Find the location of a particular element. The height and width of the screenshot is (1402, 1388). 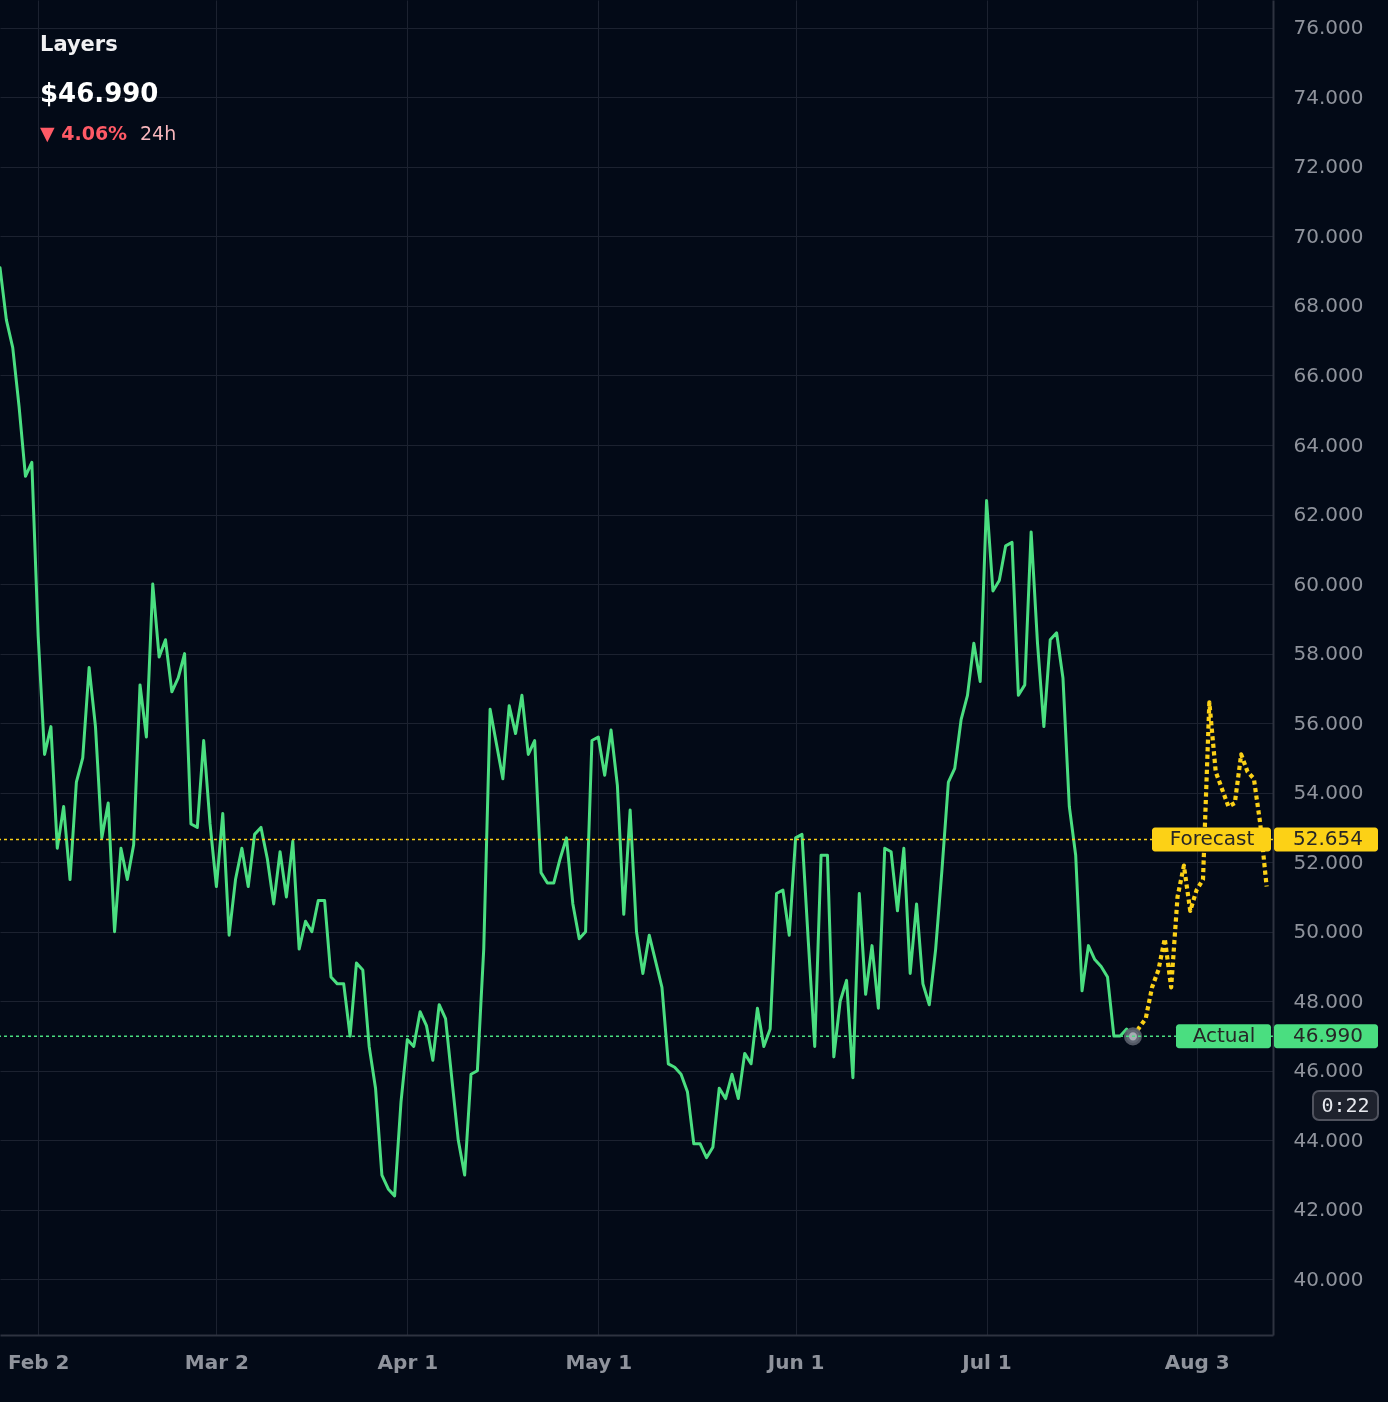

y-tick-label: 70.000 is located at coordinates (1328, 235).